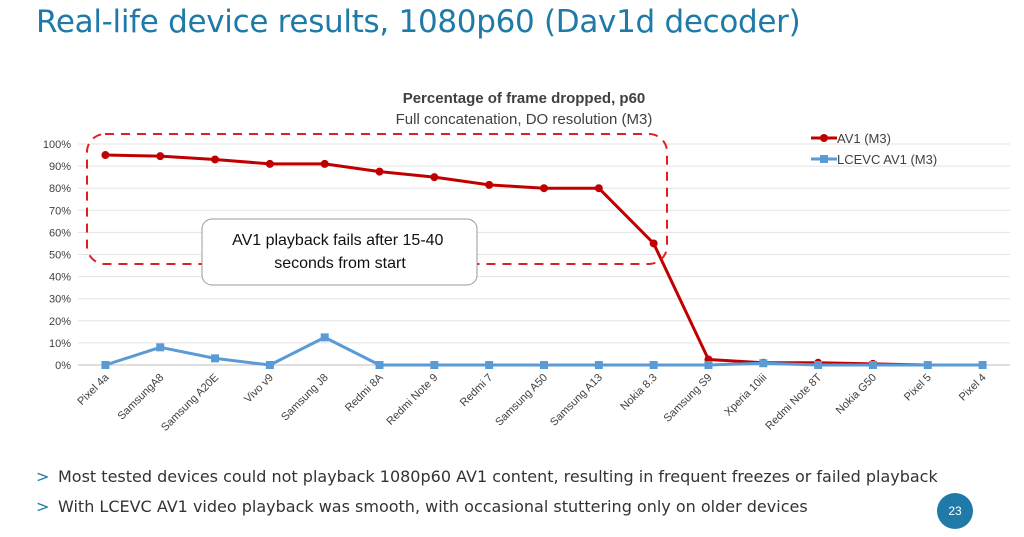 This screenshot has width=1024, height=537. I want to click on series-line, so click(543, 351).